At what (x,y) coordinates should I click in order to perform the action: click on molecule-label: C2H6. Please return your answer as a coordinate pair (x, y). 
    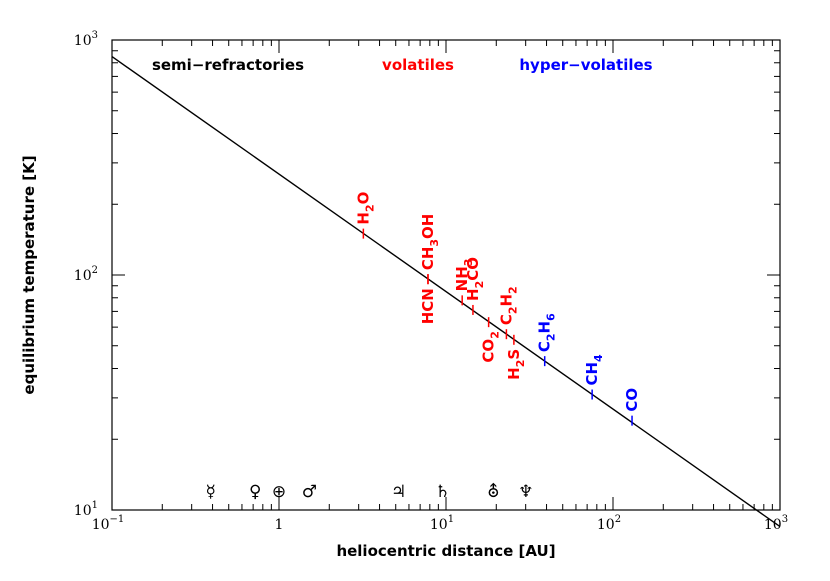
    Looking at the image, I should click on (547, 332).